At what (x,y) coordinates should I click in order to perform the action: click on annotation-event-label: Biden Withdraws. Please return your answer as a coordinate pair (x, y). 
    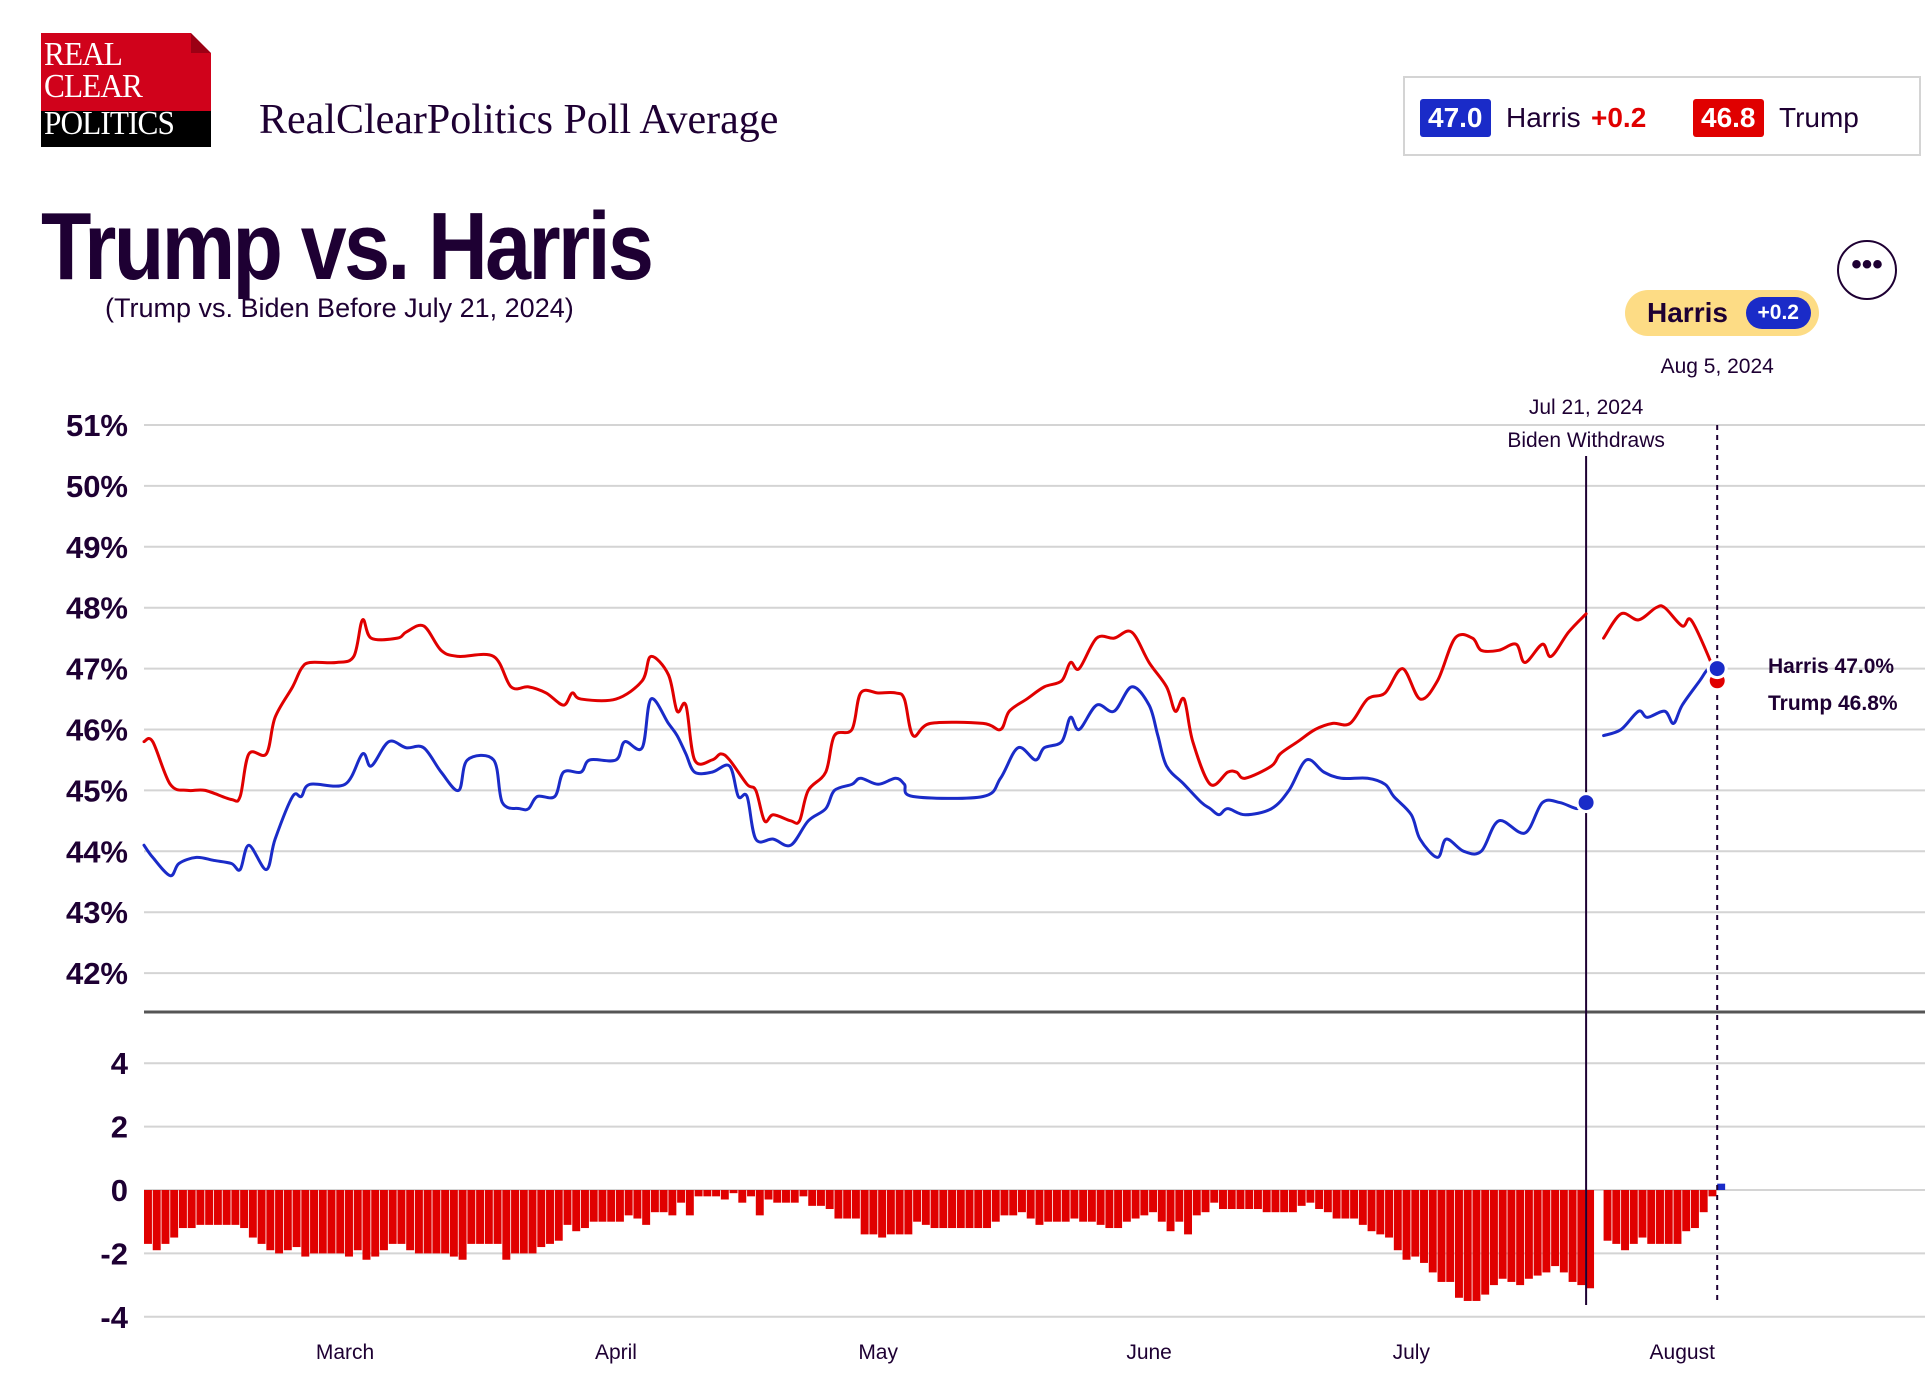
    Looking at the image, I should click on (1586, 440).